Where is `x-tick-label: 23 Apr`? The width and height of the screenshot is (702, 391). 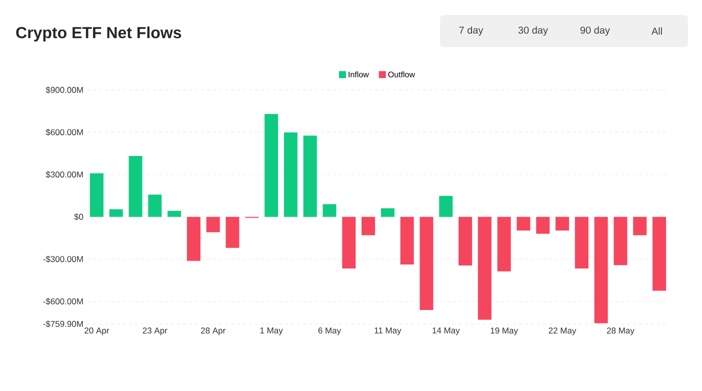 x-tick-label: 23 Apr is located at coordinates (155, 332).